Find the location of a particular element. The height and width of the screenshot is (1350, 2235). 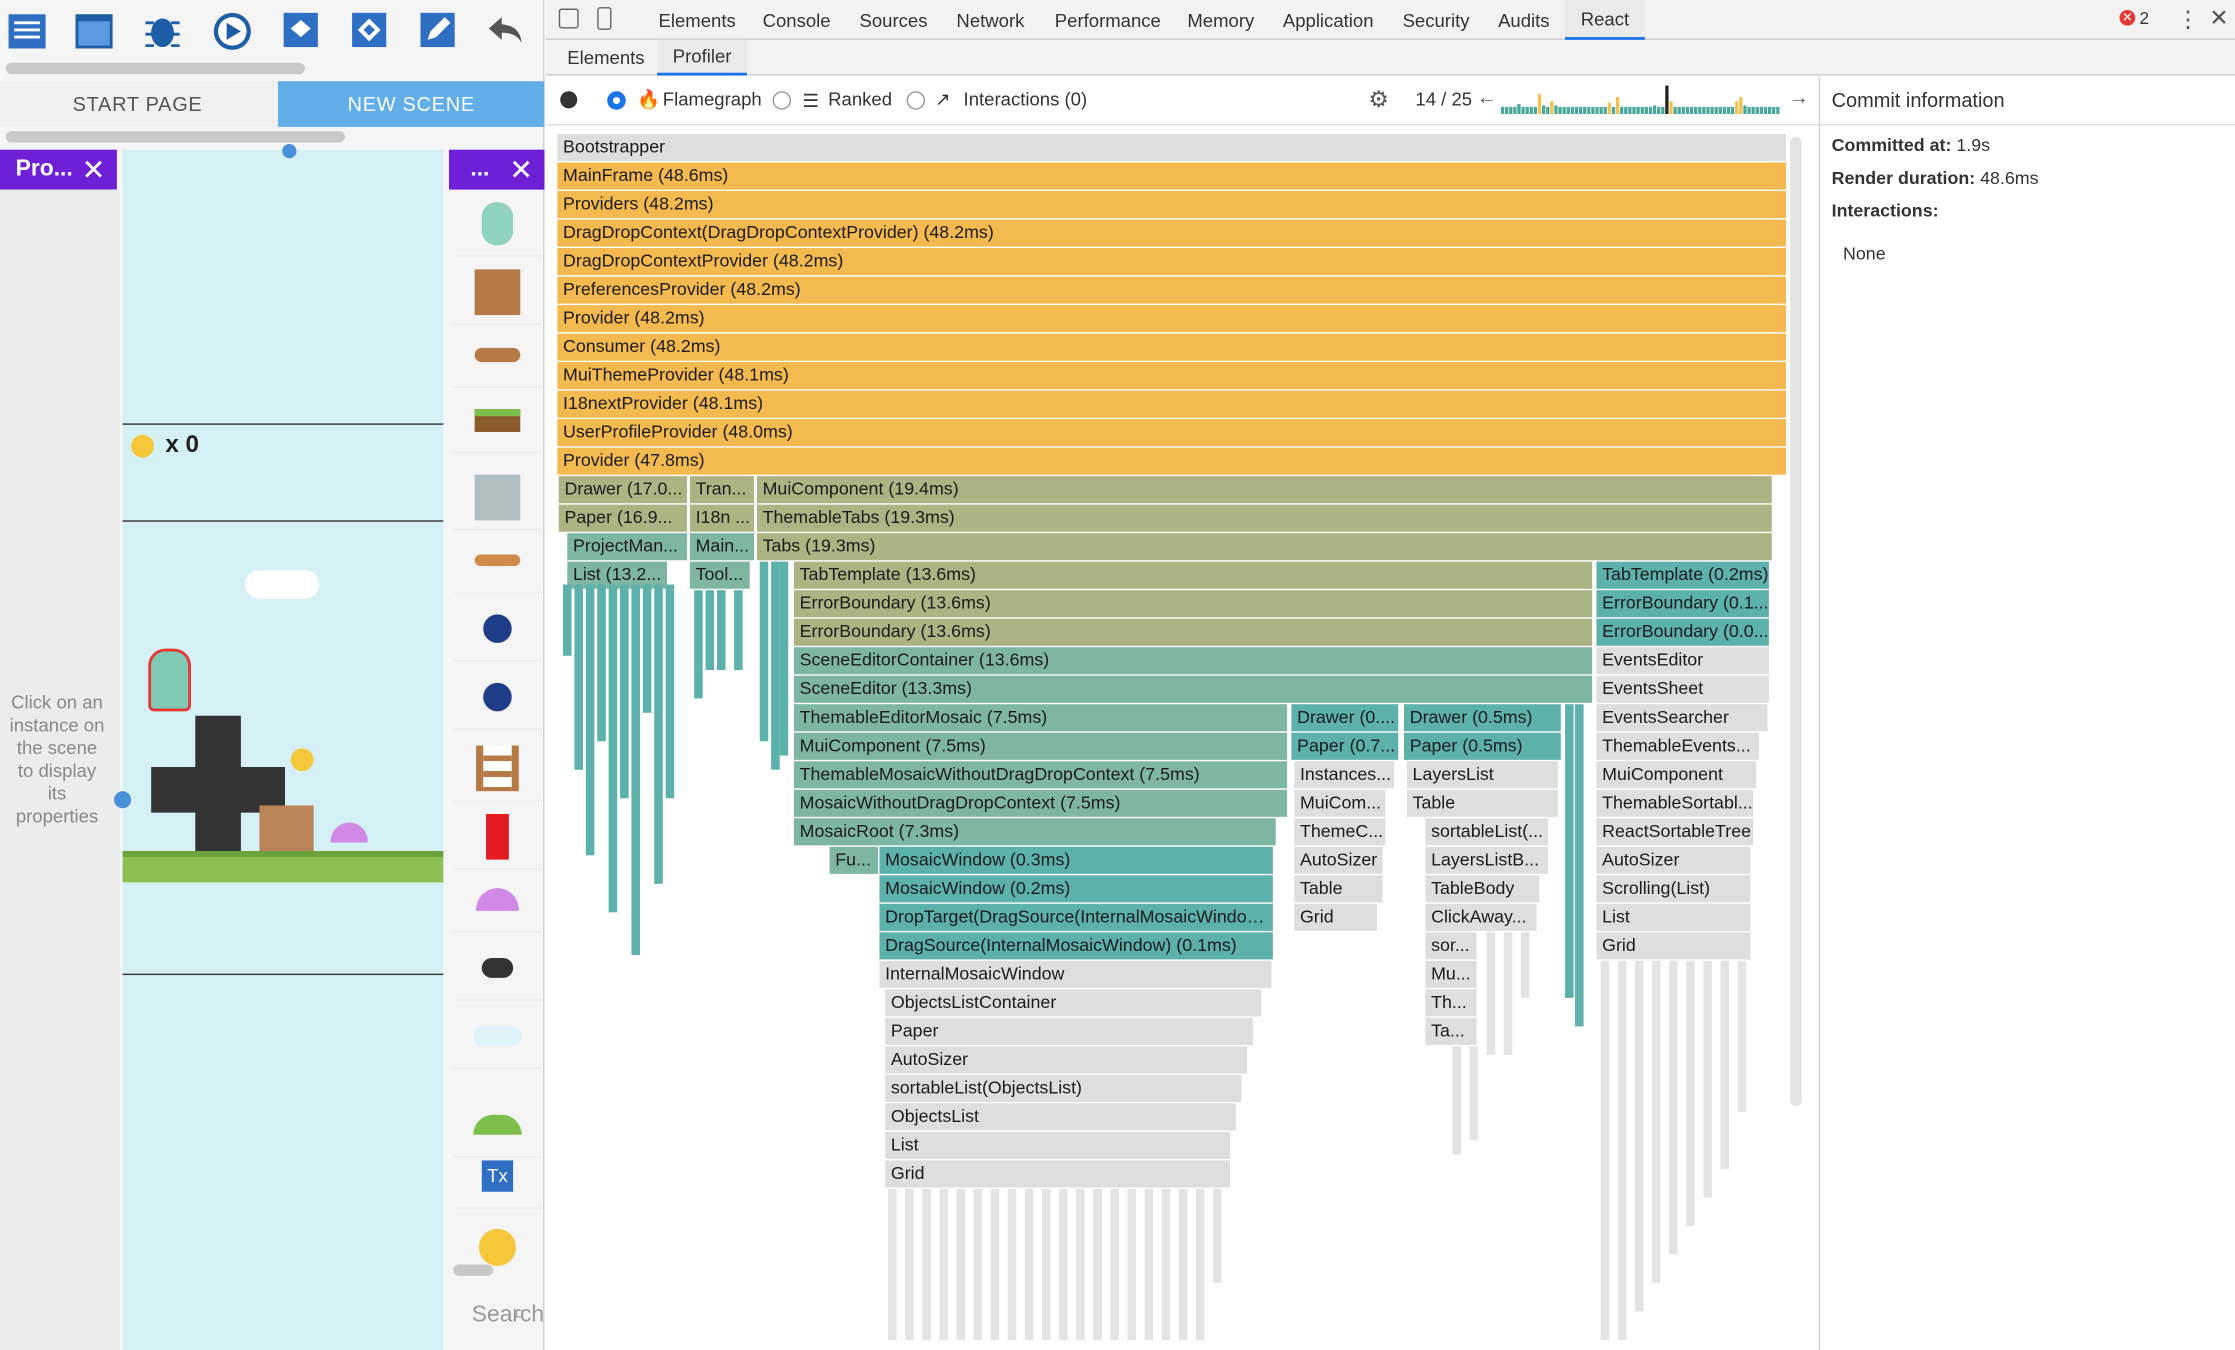

dpad-control is located at coordinates (218, 789).